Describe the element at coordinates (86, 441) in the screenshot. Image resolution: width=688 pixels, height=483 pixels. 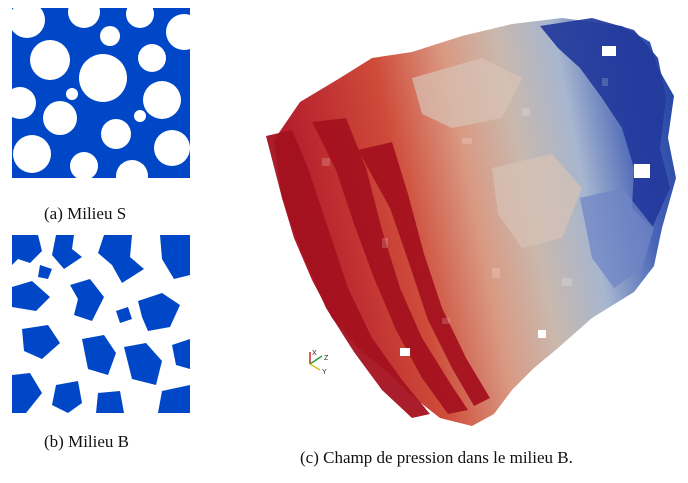
I see `caption-b: (b) Milieu B` at that location.